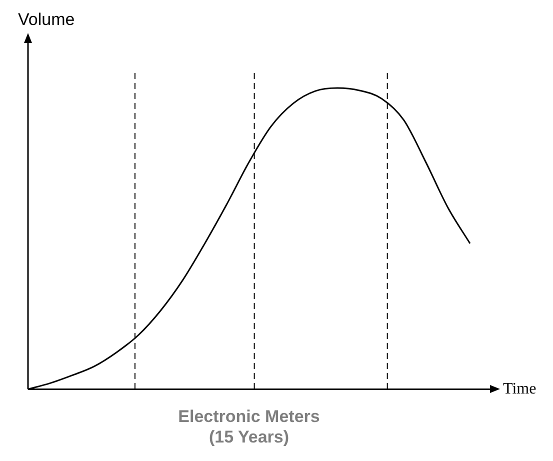 The image size is (553, 461). Describe the element at coordinates (249, 426) in the screenshot. I see `text: Electronic Meters (15 Years)` at that location.